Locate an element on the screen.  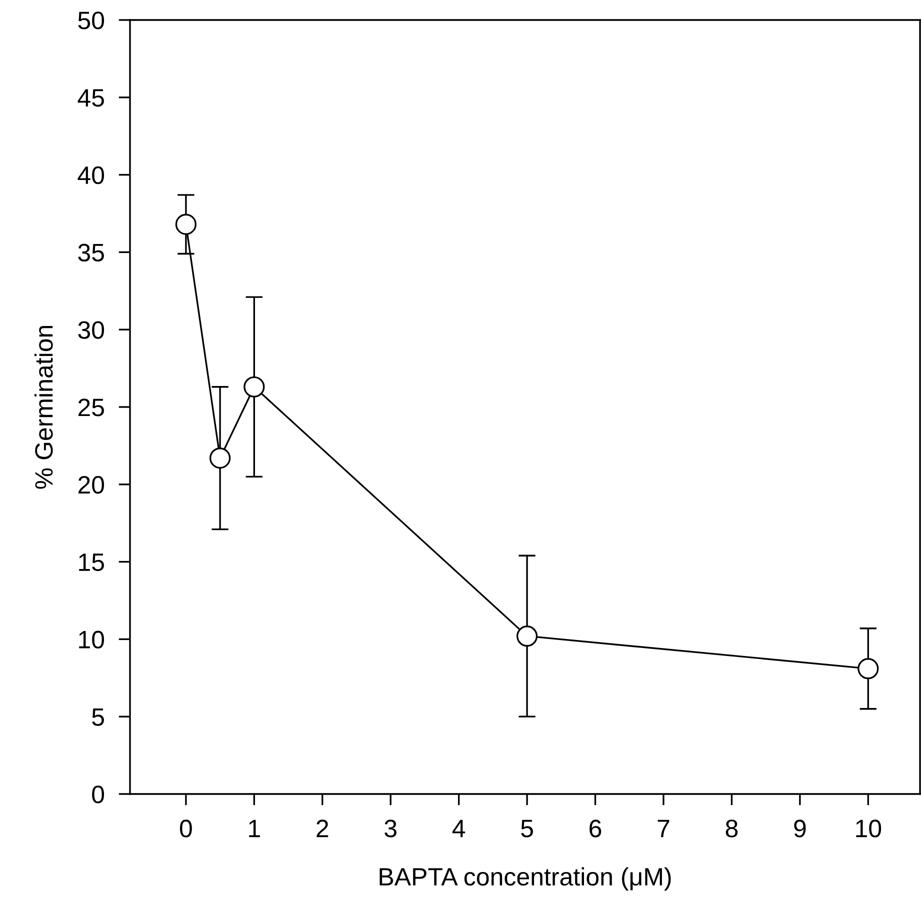
x-tick-label: 9 is located at coordinates (800, 829).